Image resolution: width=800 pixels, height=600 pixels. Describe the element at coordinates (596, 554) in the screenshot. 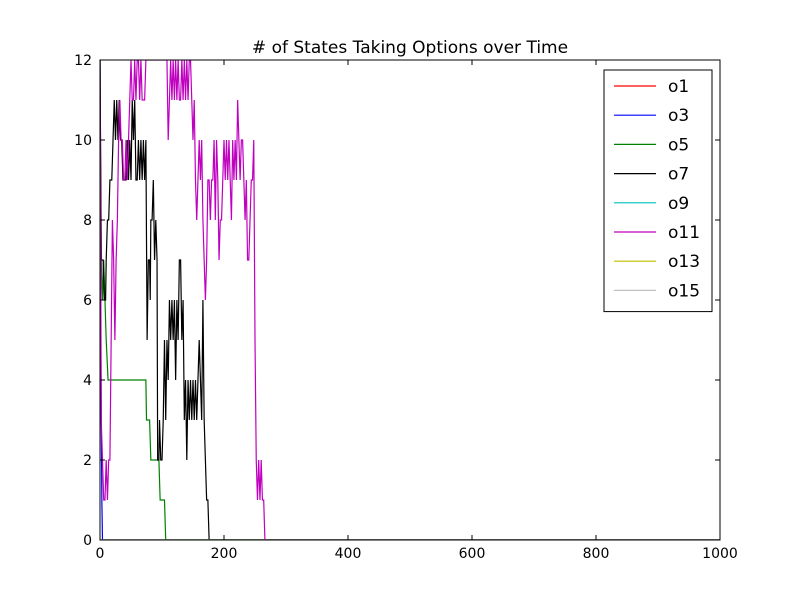

I see `x-tick-label: 800` at that location.